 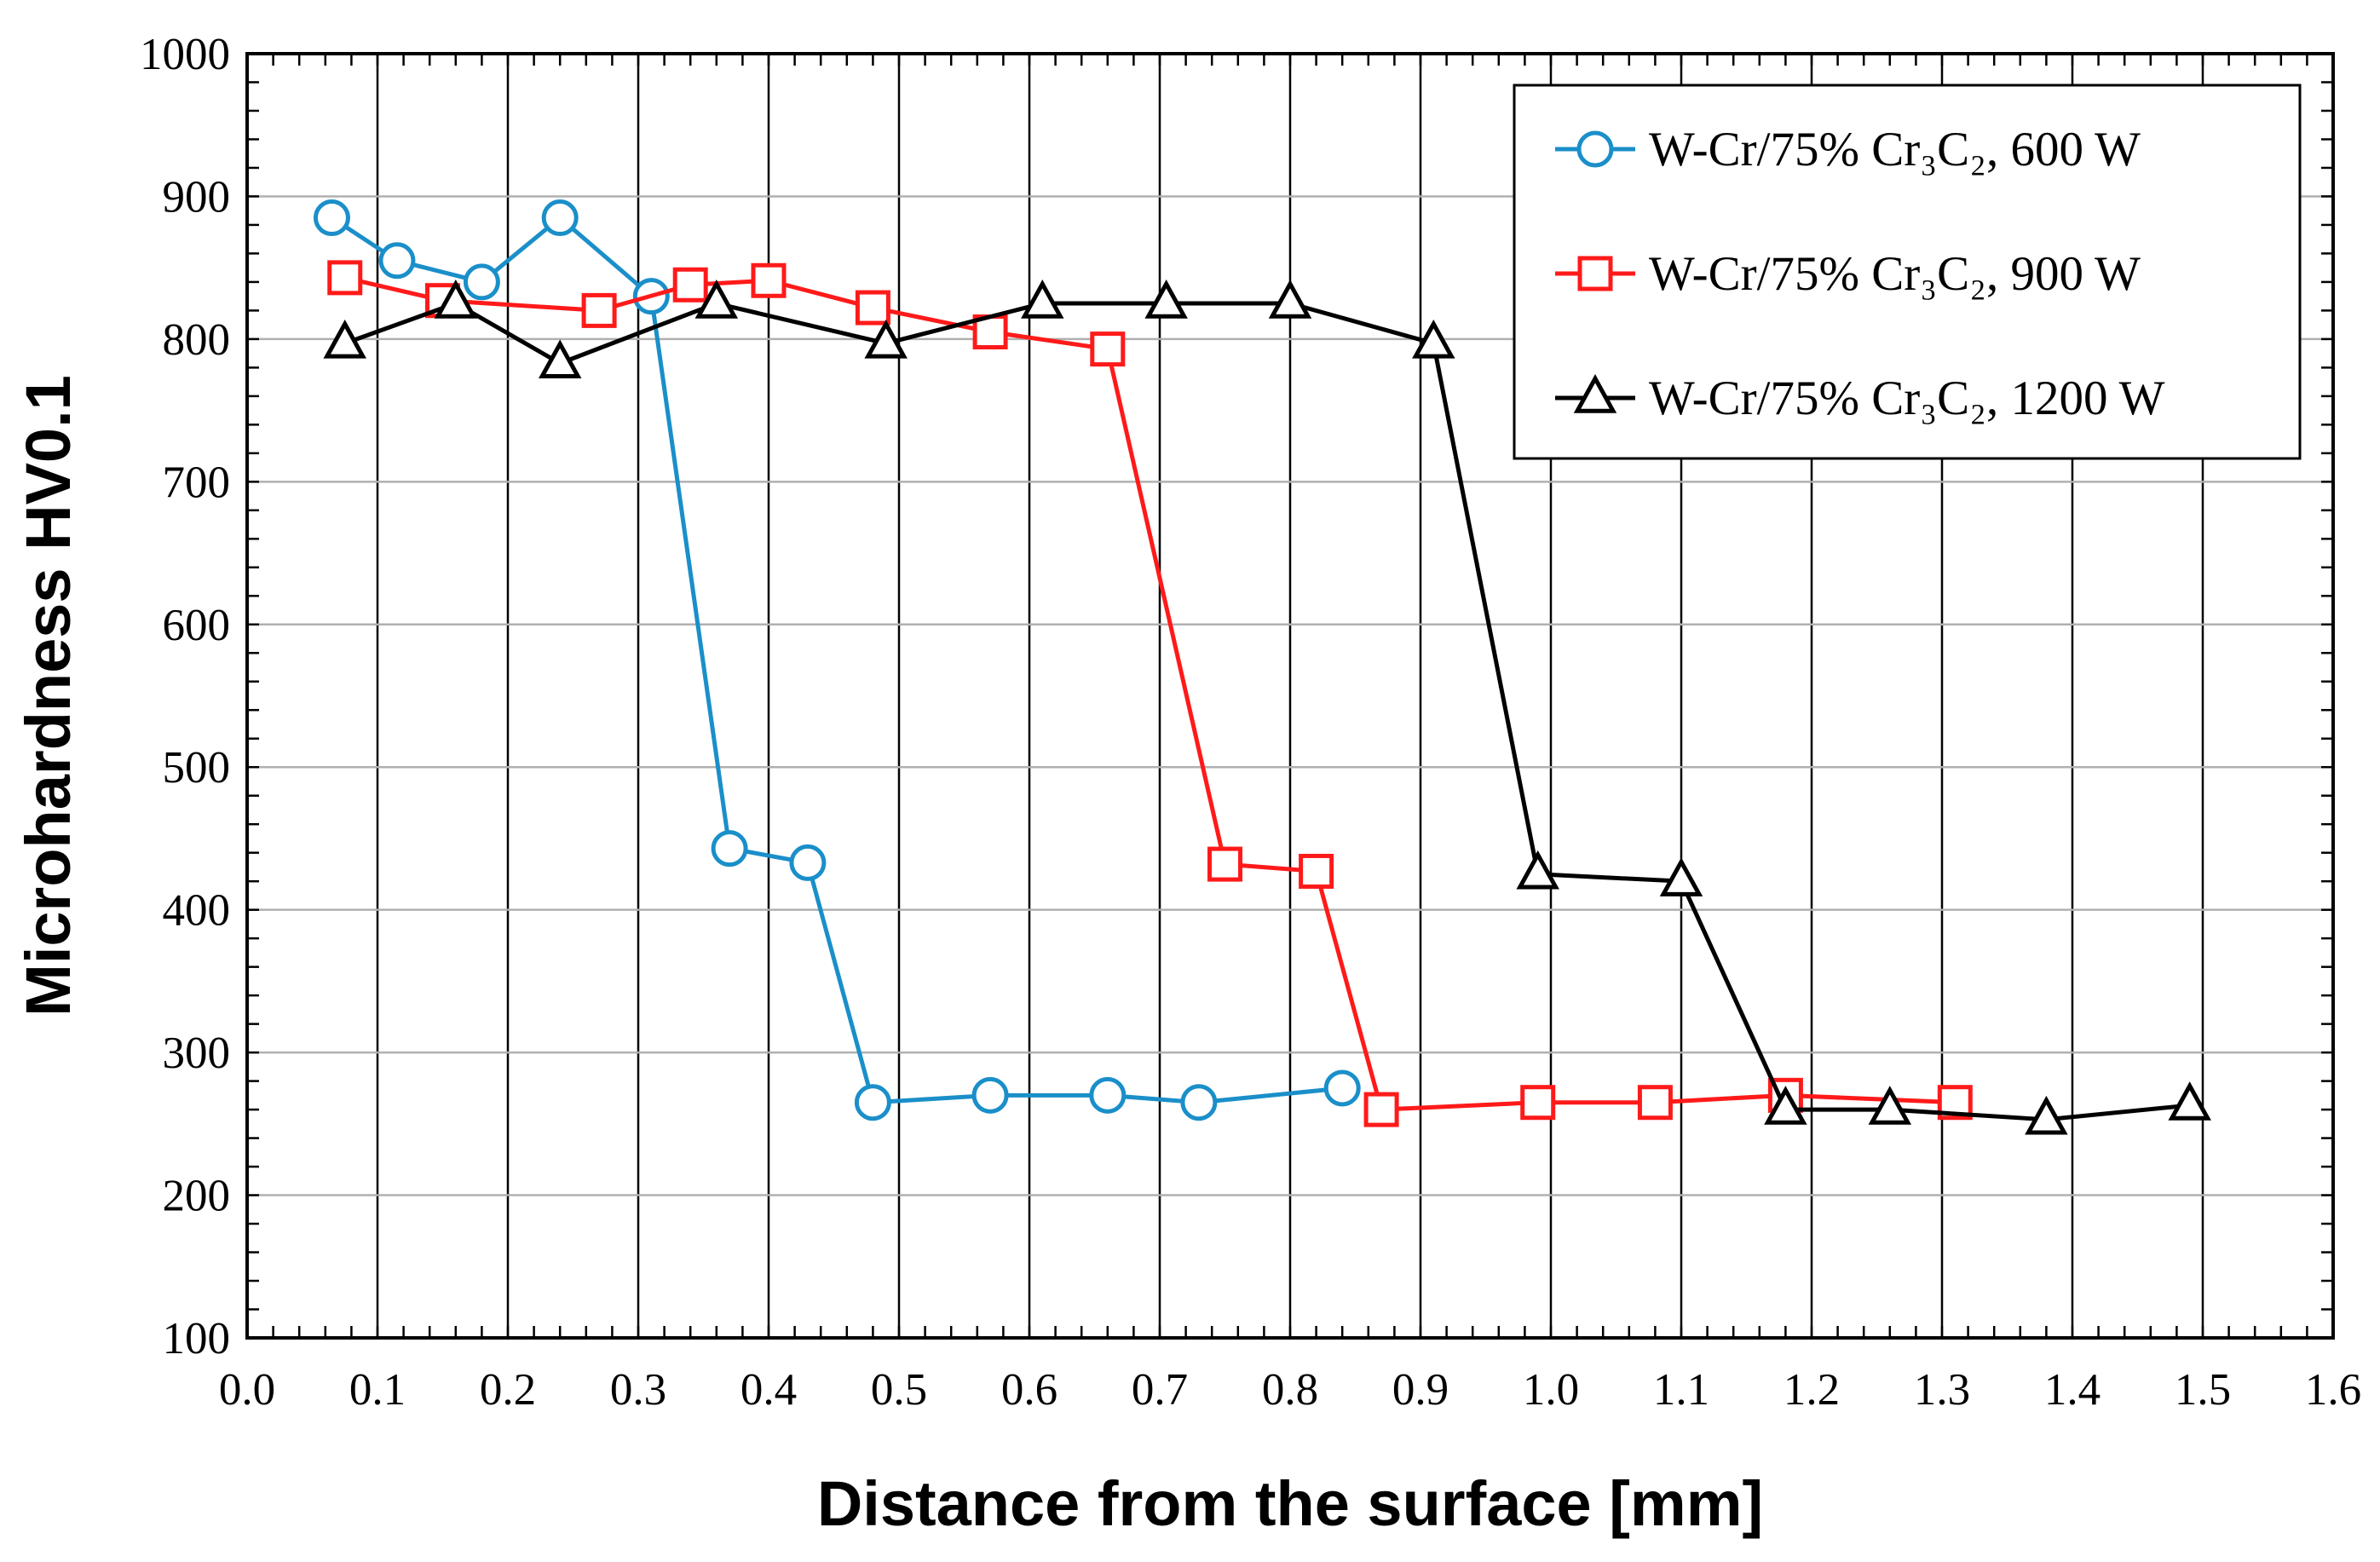 What do you see at coordinates (1551, 1390) in the screenshot?
I see `x-tick-label: 1.0` at bounding box center [1551, 1390].